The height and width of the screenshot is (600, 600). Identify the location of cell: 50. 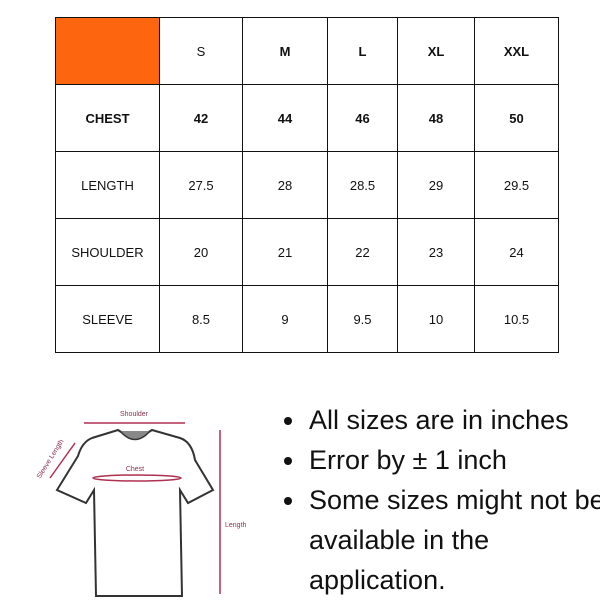
(516, 118).